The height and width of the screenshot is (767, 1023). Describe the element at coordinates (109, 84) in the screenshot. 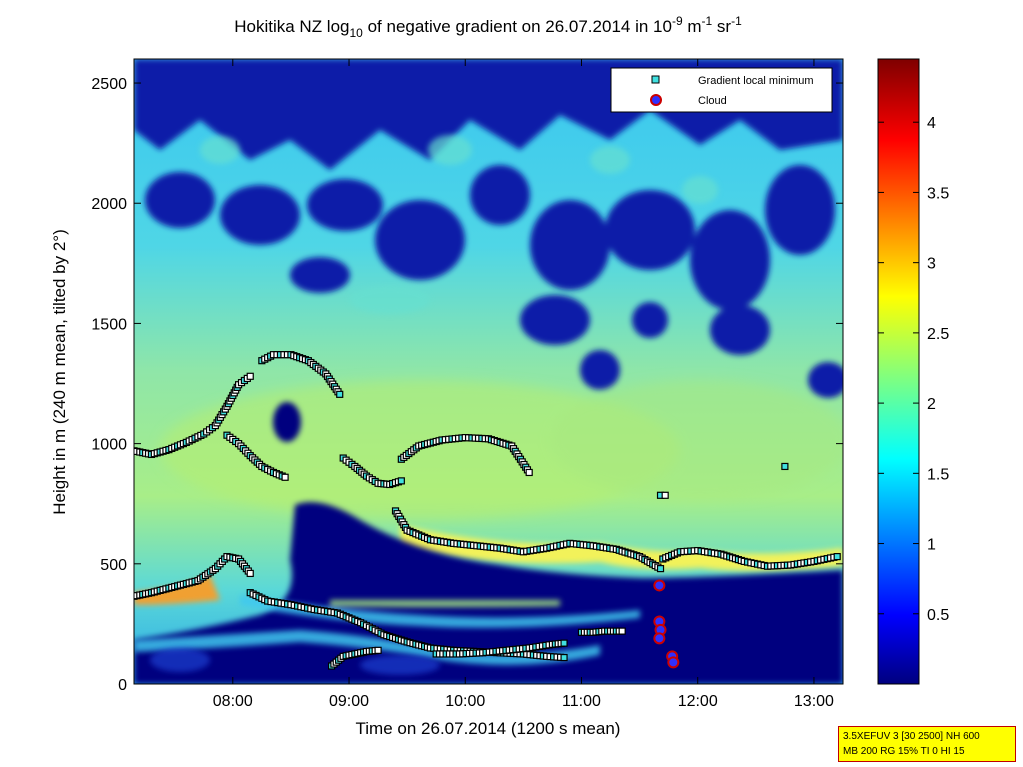

I see `y-tick-label: 2500` at that location.